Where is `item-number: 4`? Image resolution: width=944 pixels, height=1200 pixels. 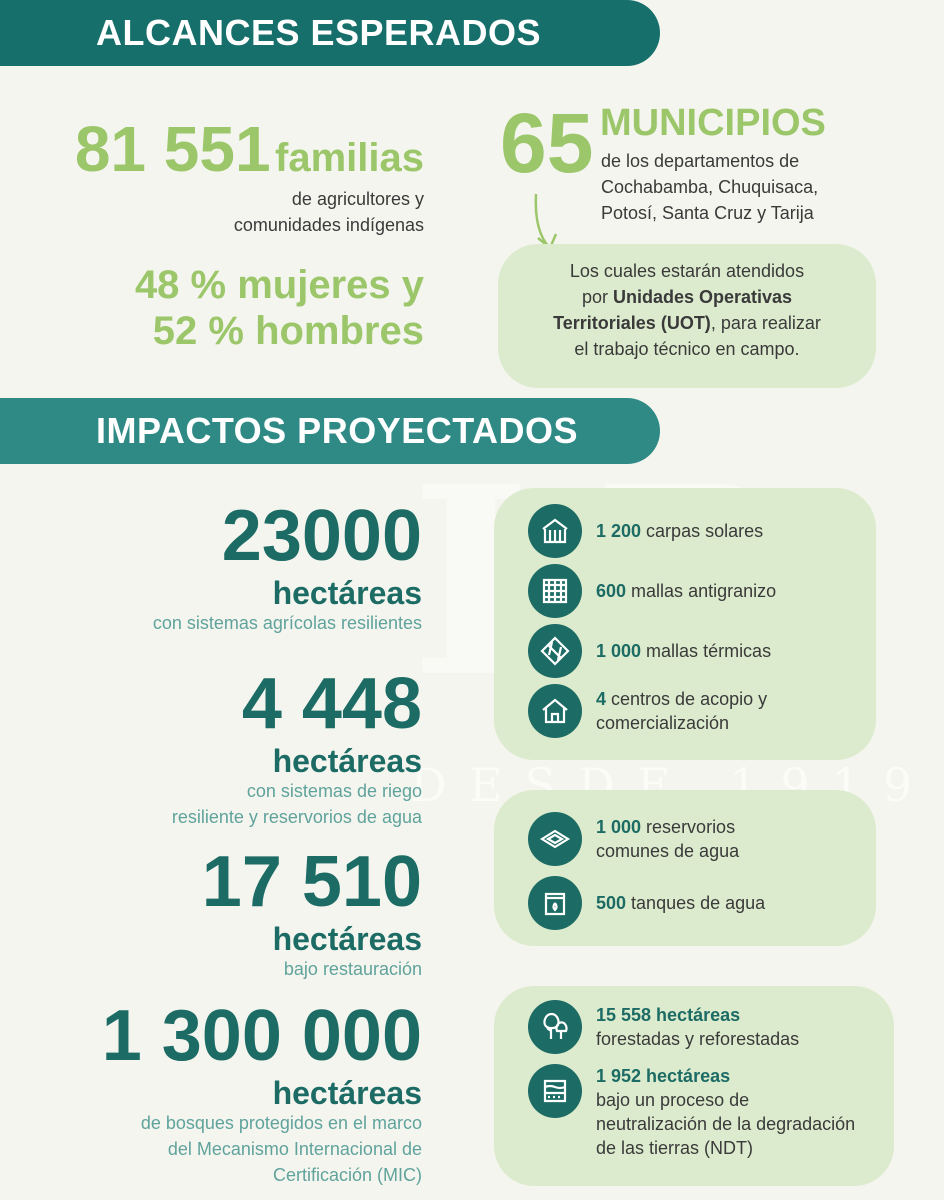
item-number: 4 is located at coordinates (601, 699).